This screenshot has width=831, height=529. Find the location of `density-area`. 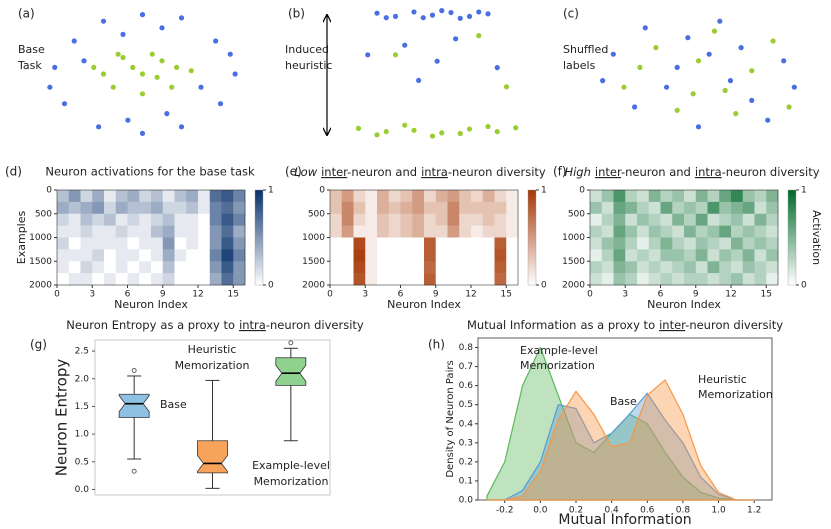

density-area is located at coordinates (620, 440).